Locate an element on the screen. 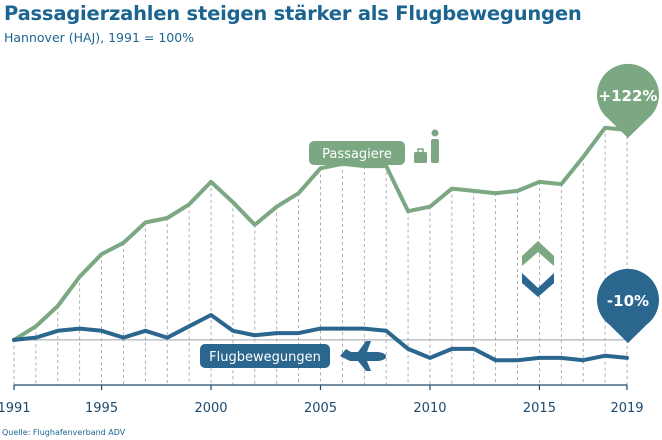 The image size is (662, 440). movements-end-pin: -10% is located at coordinates (628, 305).